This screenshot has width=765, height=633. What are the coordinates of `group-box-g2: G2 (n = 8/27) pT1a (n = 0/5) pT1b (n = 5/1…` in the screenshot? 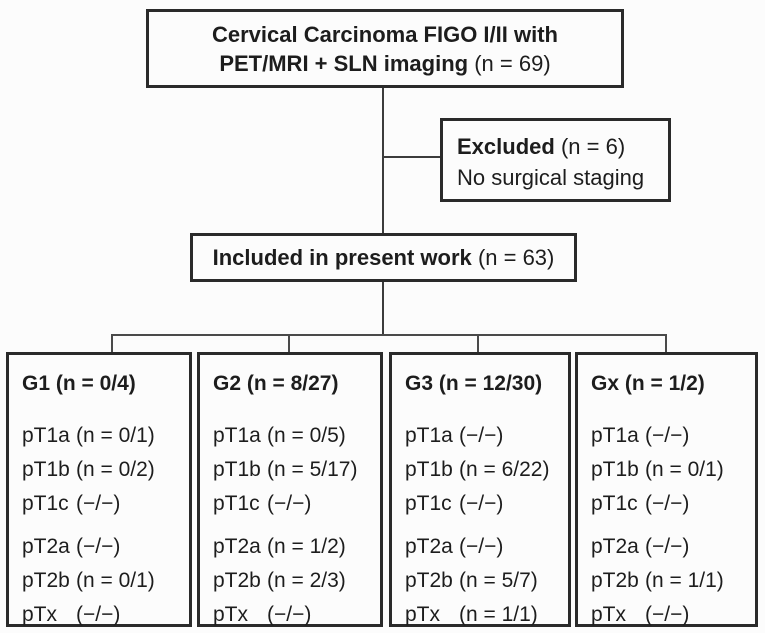 It's located at (290, 489).